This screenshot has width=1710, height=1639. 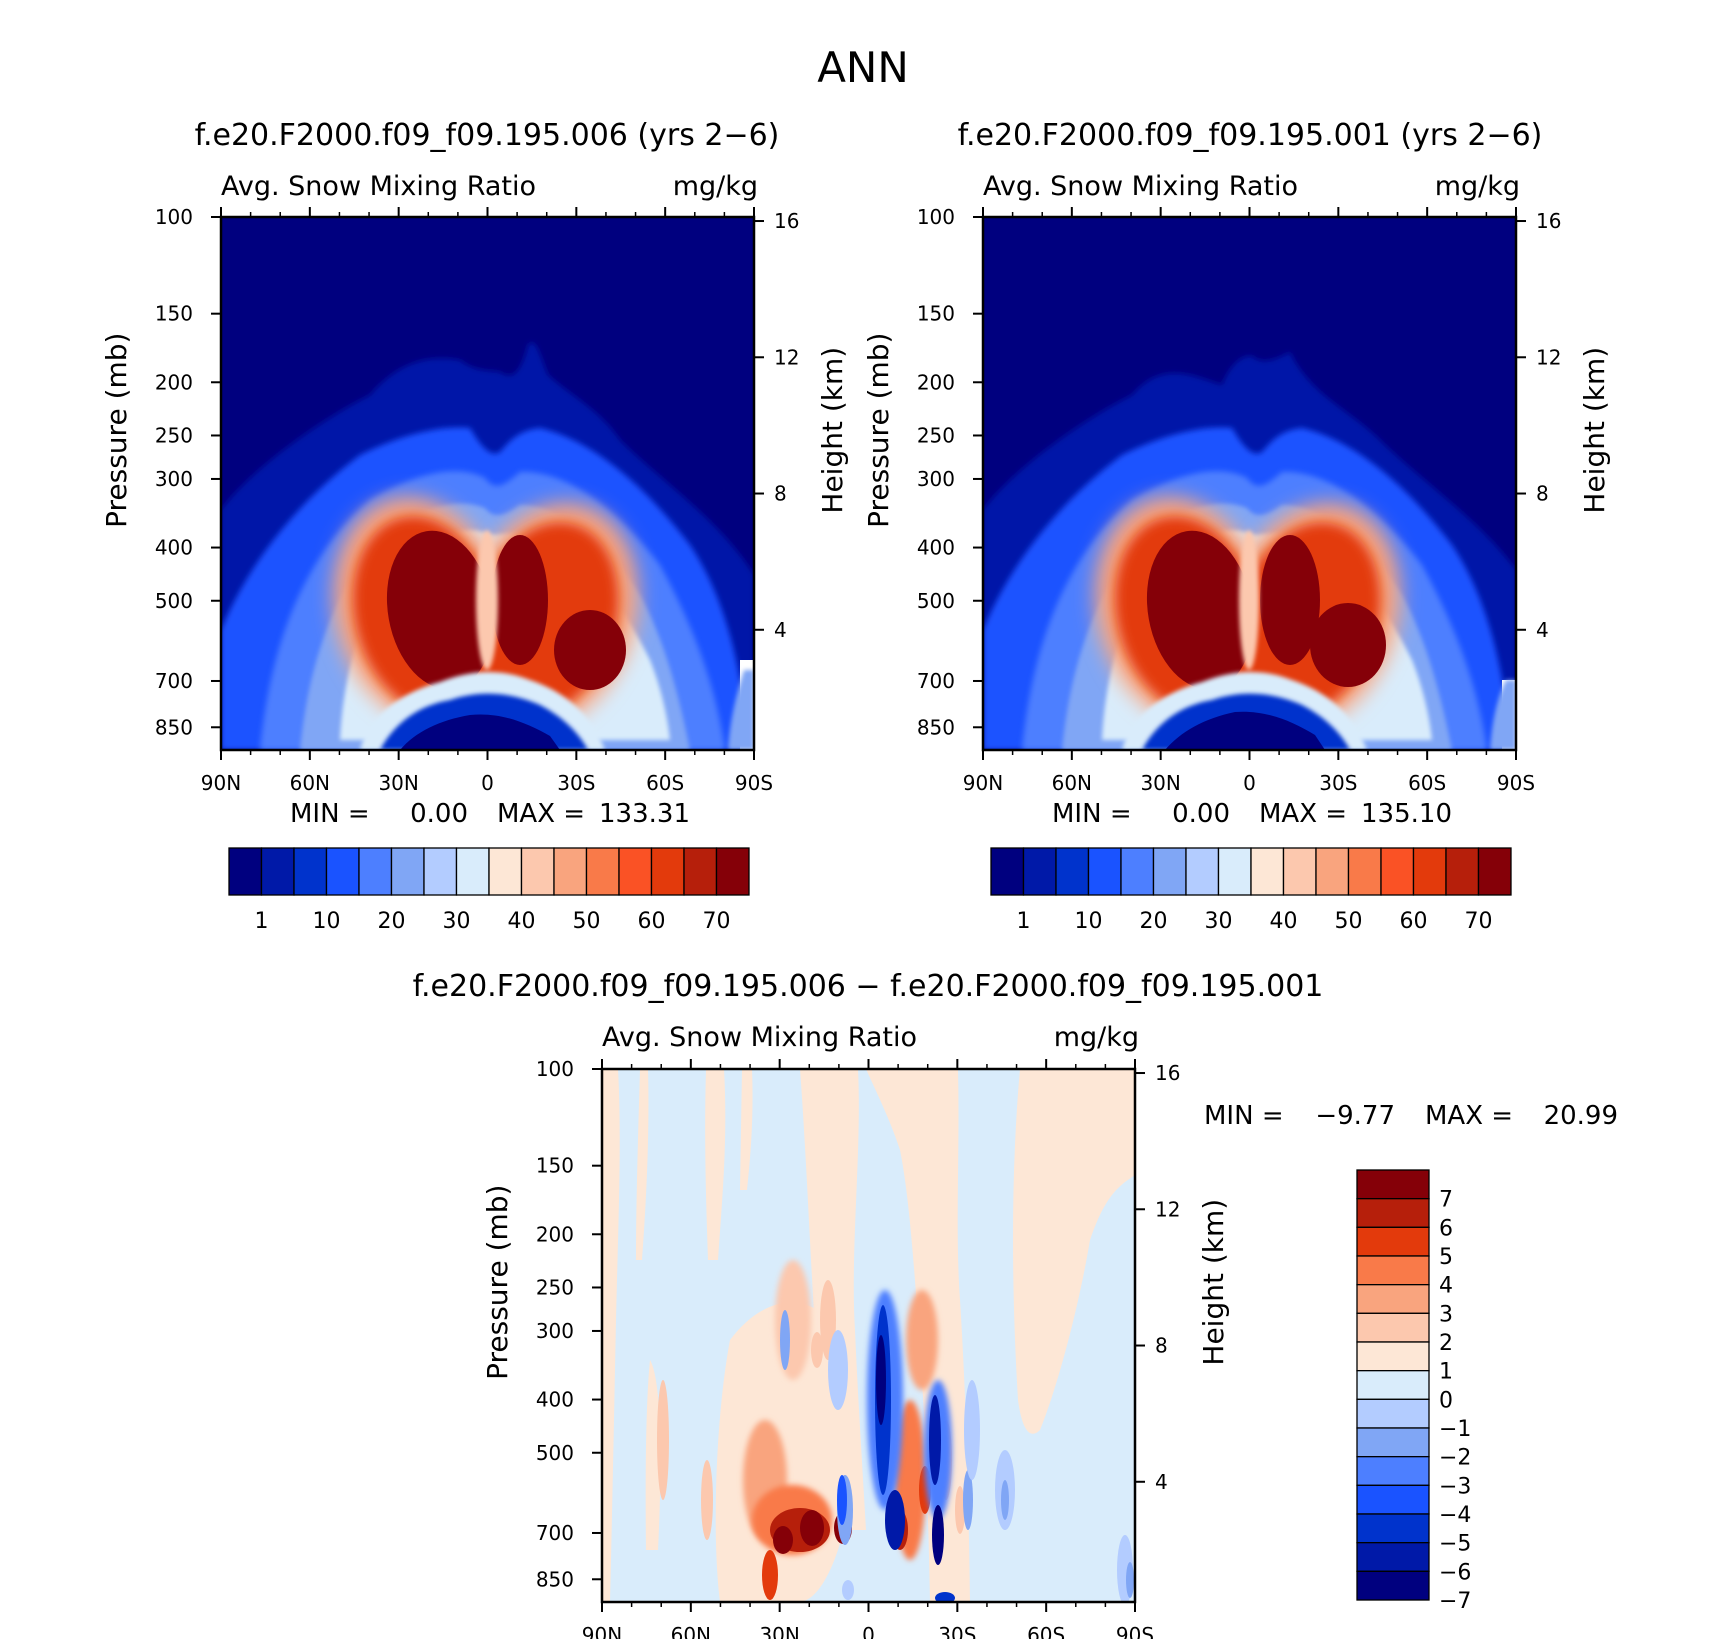 I want to click on colorbar-case1: 1 10 20 30 40 50 60 70, so click(x=489, y=890).